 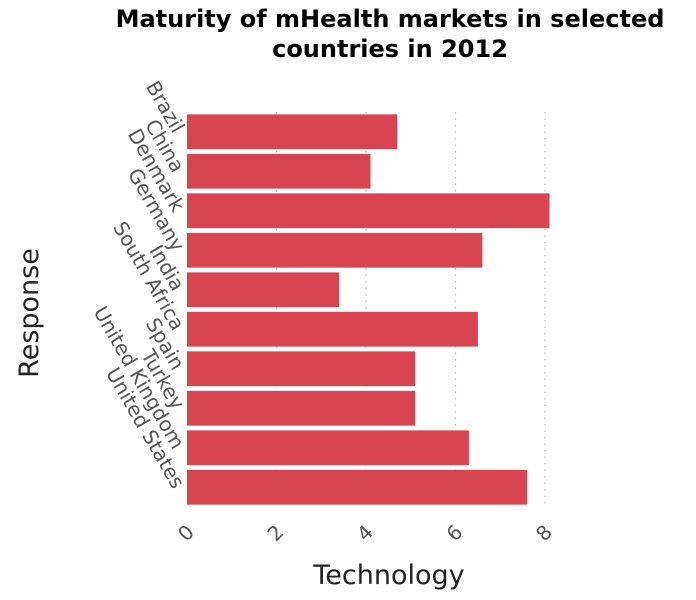 I want to click on x-tick-label: 0, so click(x=186, y=533).